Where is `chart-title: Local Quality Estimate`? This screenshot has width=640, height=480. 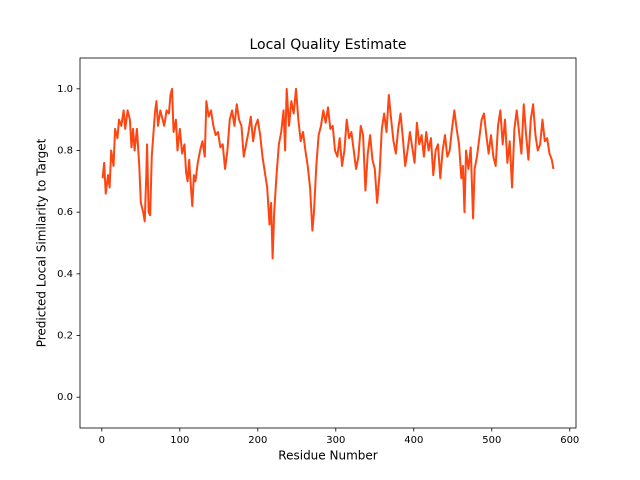
chart-title: Local Quality Estimate is located at coordinates (327, 45).